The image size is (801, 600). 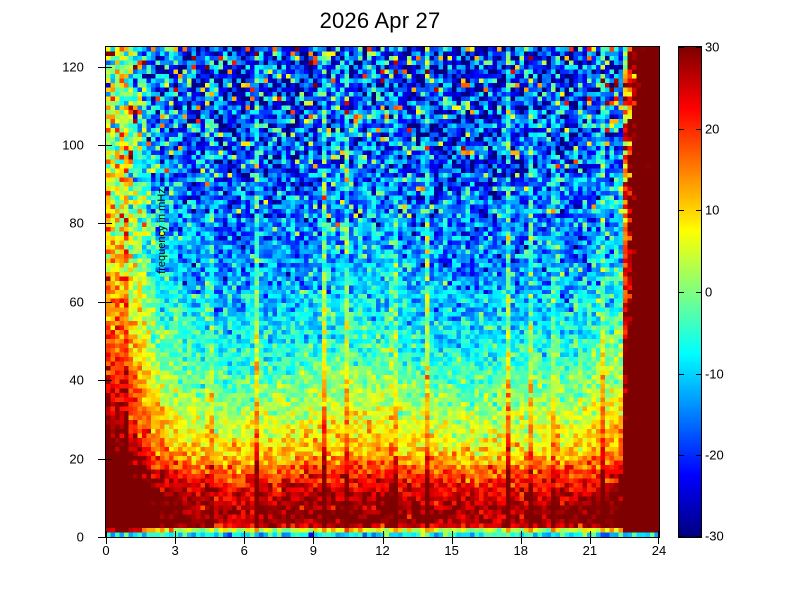 I want to click on y-axis-label: frequency in mHz, so click(x=162, y=231).